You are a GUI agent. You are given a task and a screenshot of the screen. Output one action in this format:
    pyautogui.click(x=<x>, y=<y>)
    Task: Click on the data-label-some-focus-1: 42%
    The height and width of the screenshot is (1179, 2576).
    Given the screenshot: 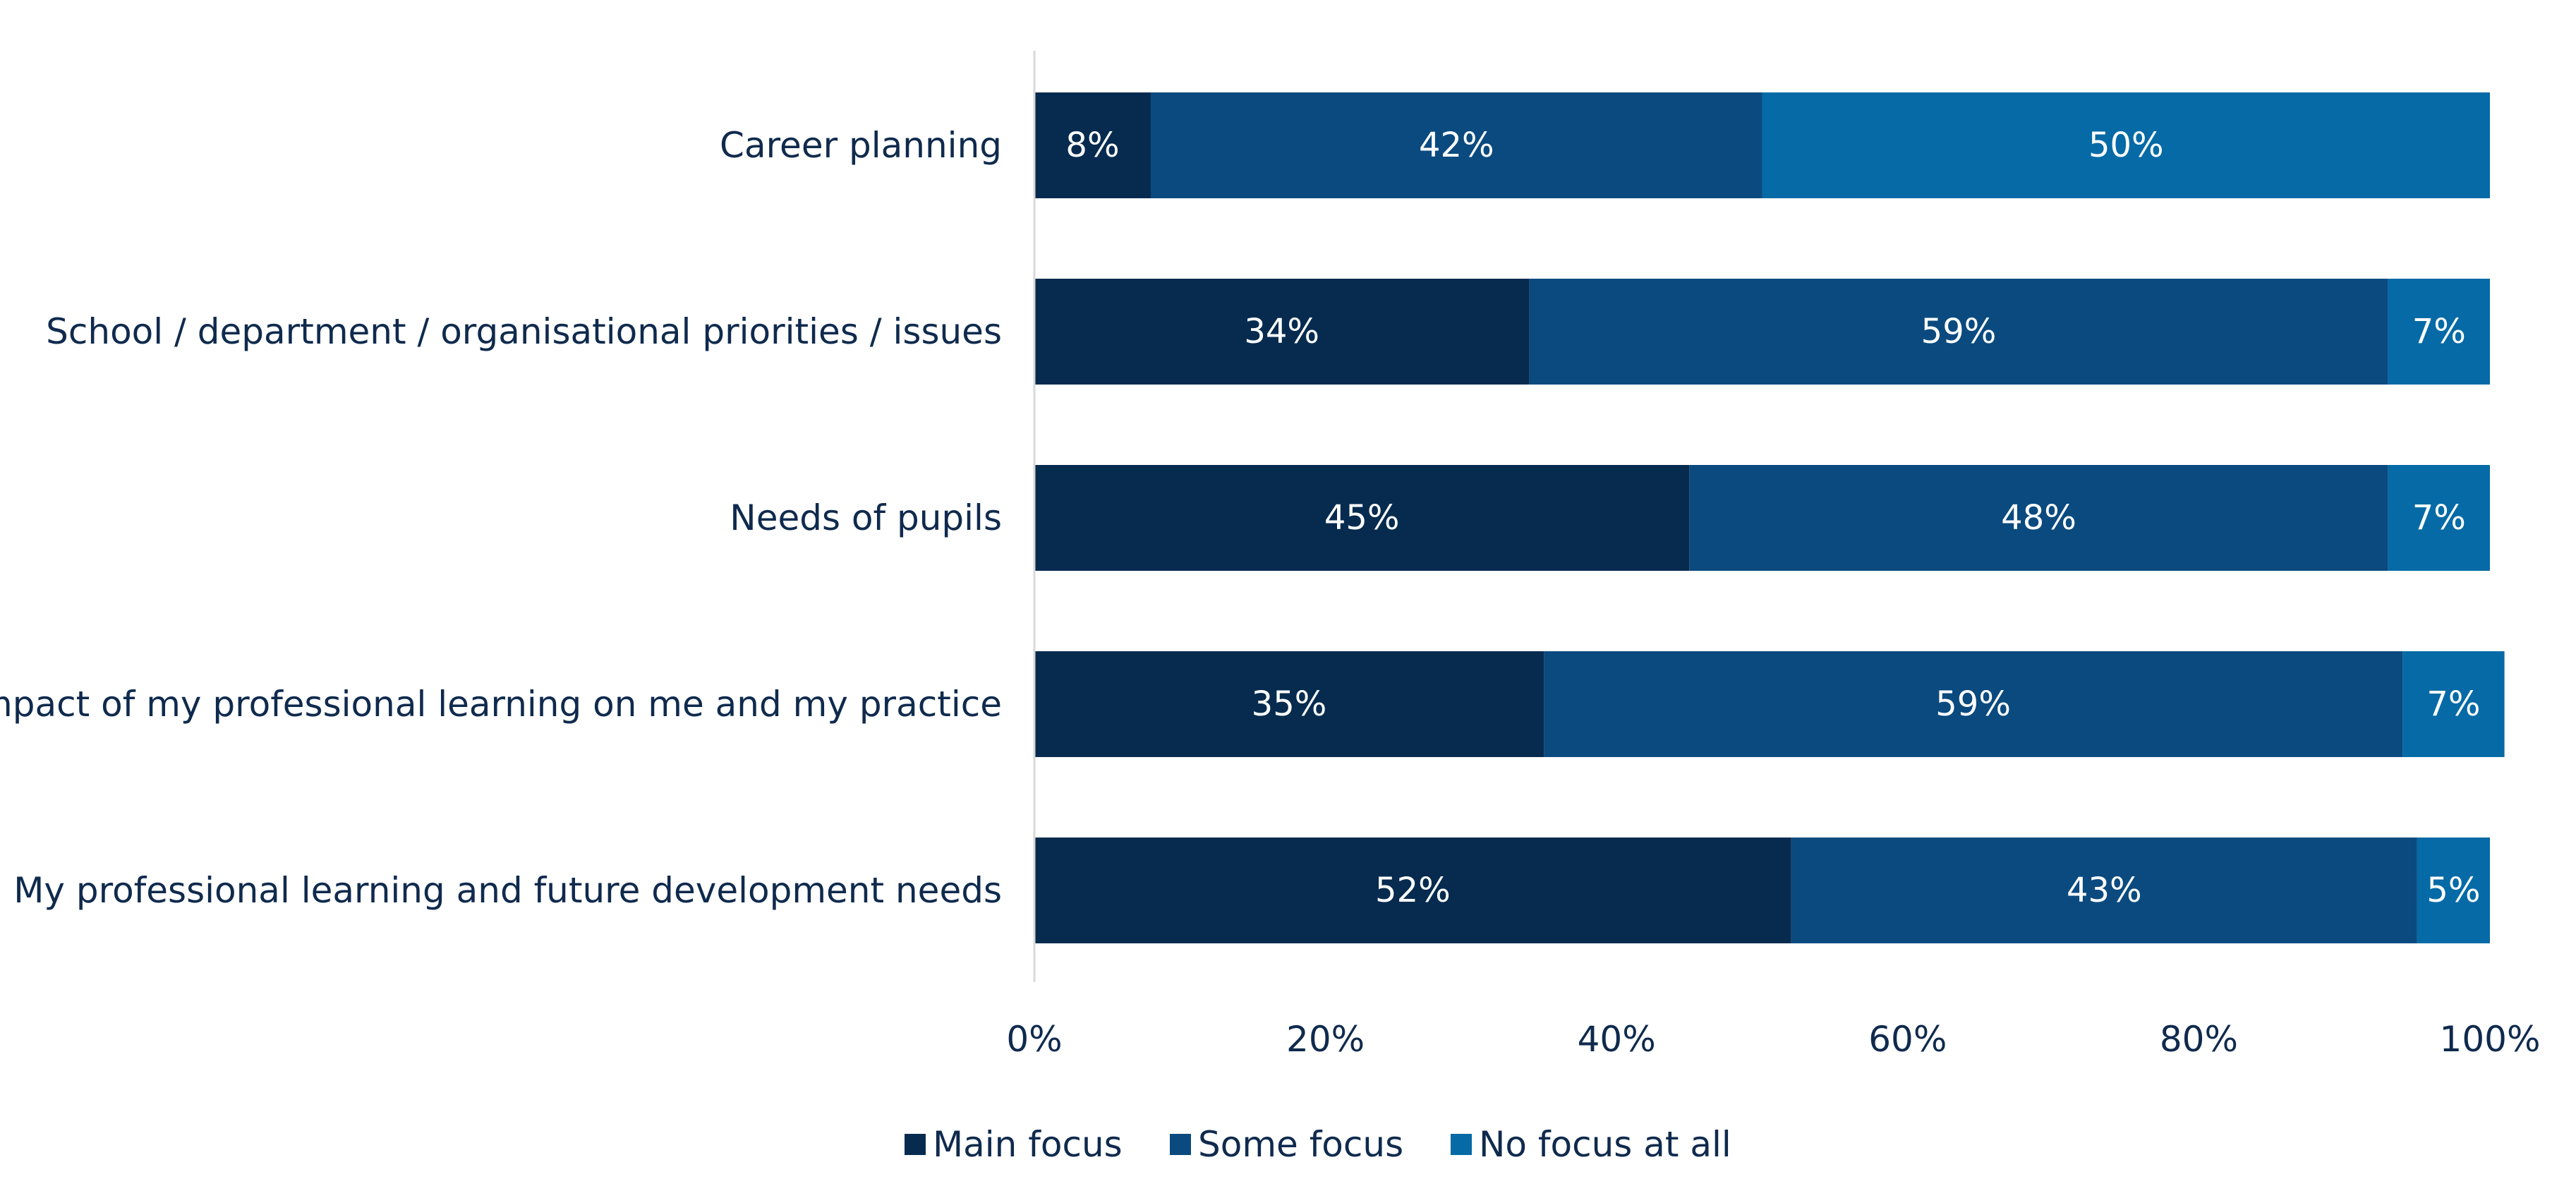 What is the action you would take?
    pyautogui.click(x=1457, y=145)
    